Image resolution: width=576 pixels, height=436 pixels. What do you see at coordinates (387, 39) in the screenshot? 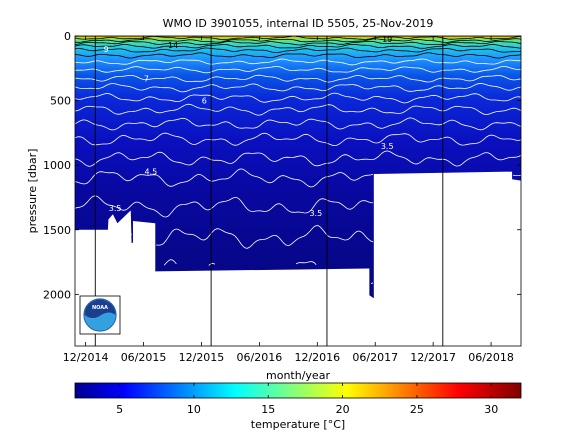
I see `contour-label: 19` at bounding box center [387, 39].